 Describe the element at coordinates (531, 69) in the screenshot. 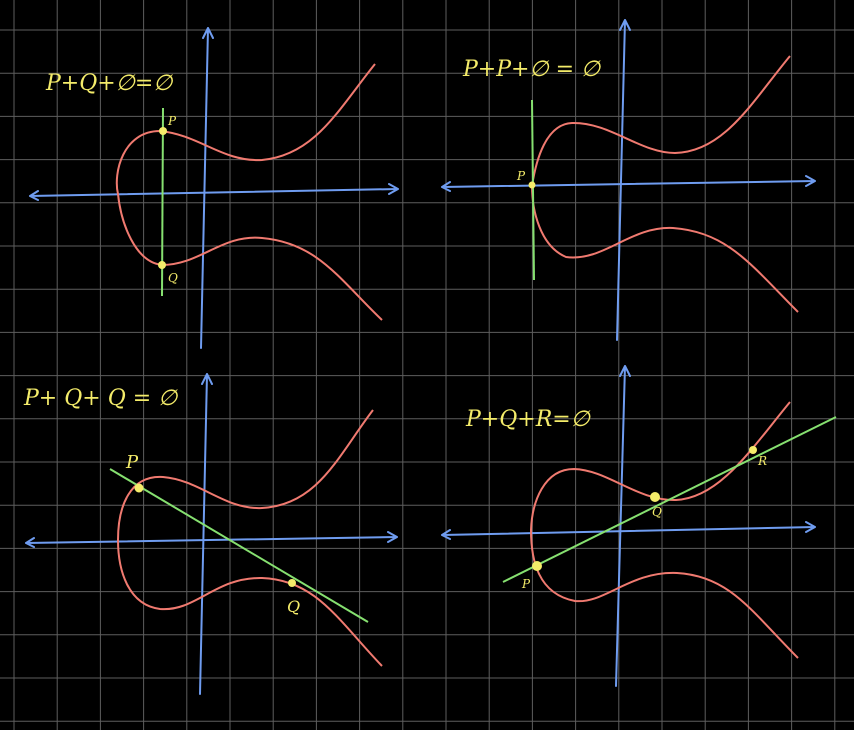

I see `equation-label: P+P+∅ = ∅` at that location.